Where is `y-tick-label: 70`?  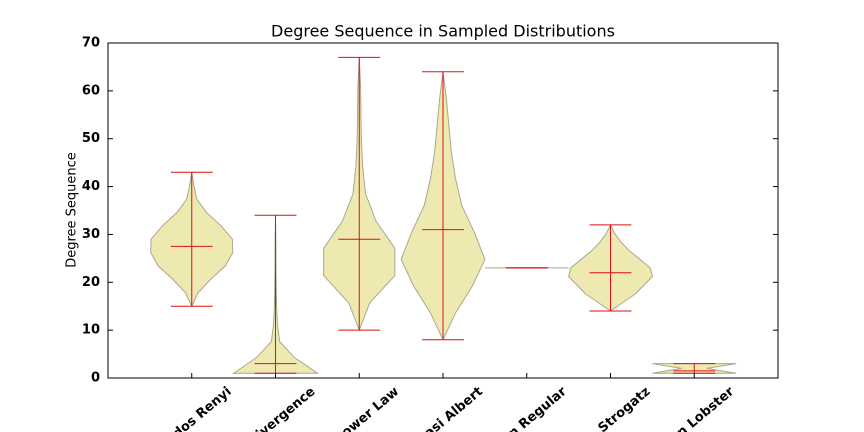
y-tick-label: 70 is located at coordinates (91, 43).